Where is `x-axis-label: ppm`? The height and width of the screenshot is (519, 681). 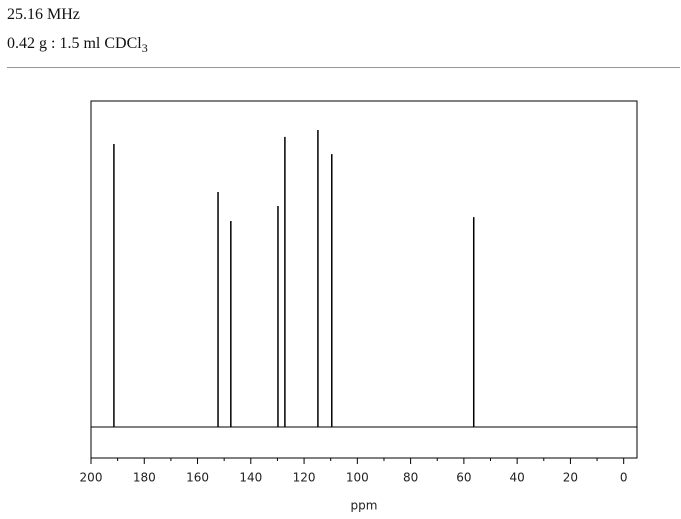 x-axis-label: ppm is located at coordinates (364, 506).